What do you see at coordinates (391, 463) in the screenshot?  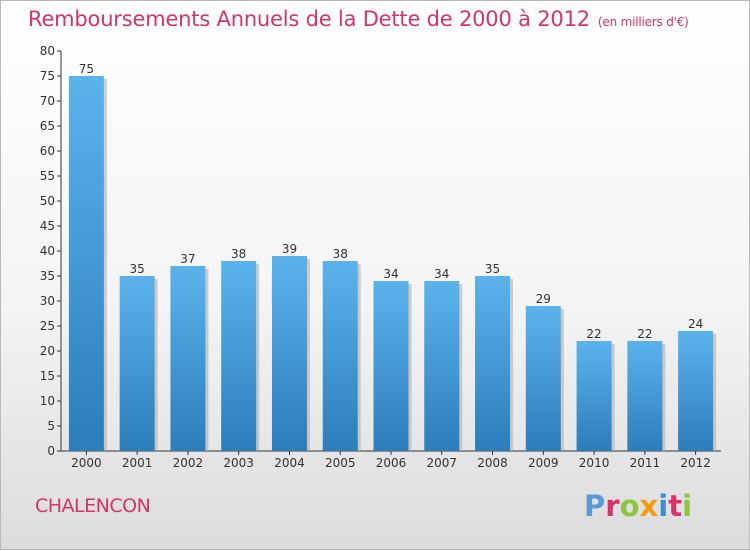 I see `x-tick-label: 2006` at bounding box center [391, 463].